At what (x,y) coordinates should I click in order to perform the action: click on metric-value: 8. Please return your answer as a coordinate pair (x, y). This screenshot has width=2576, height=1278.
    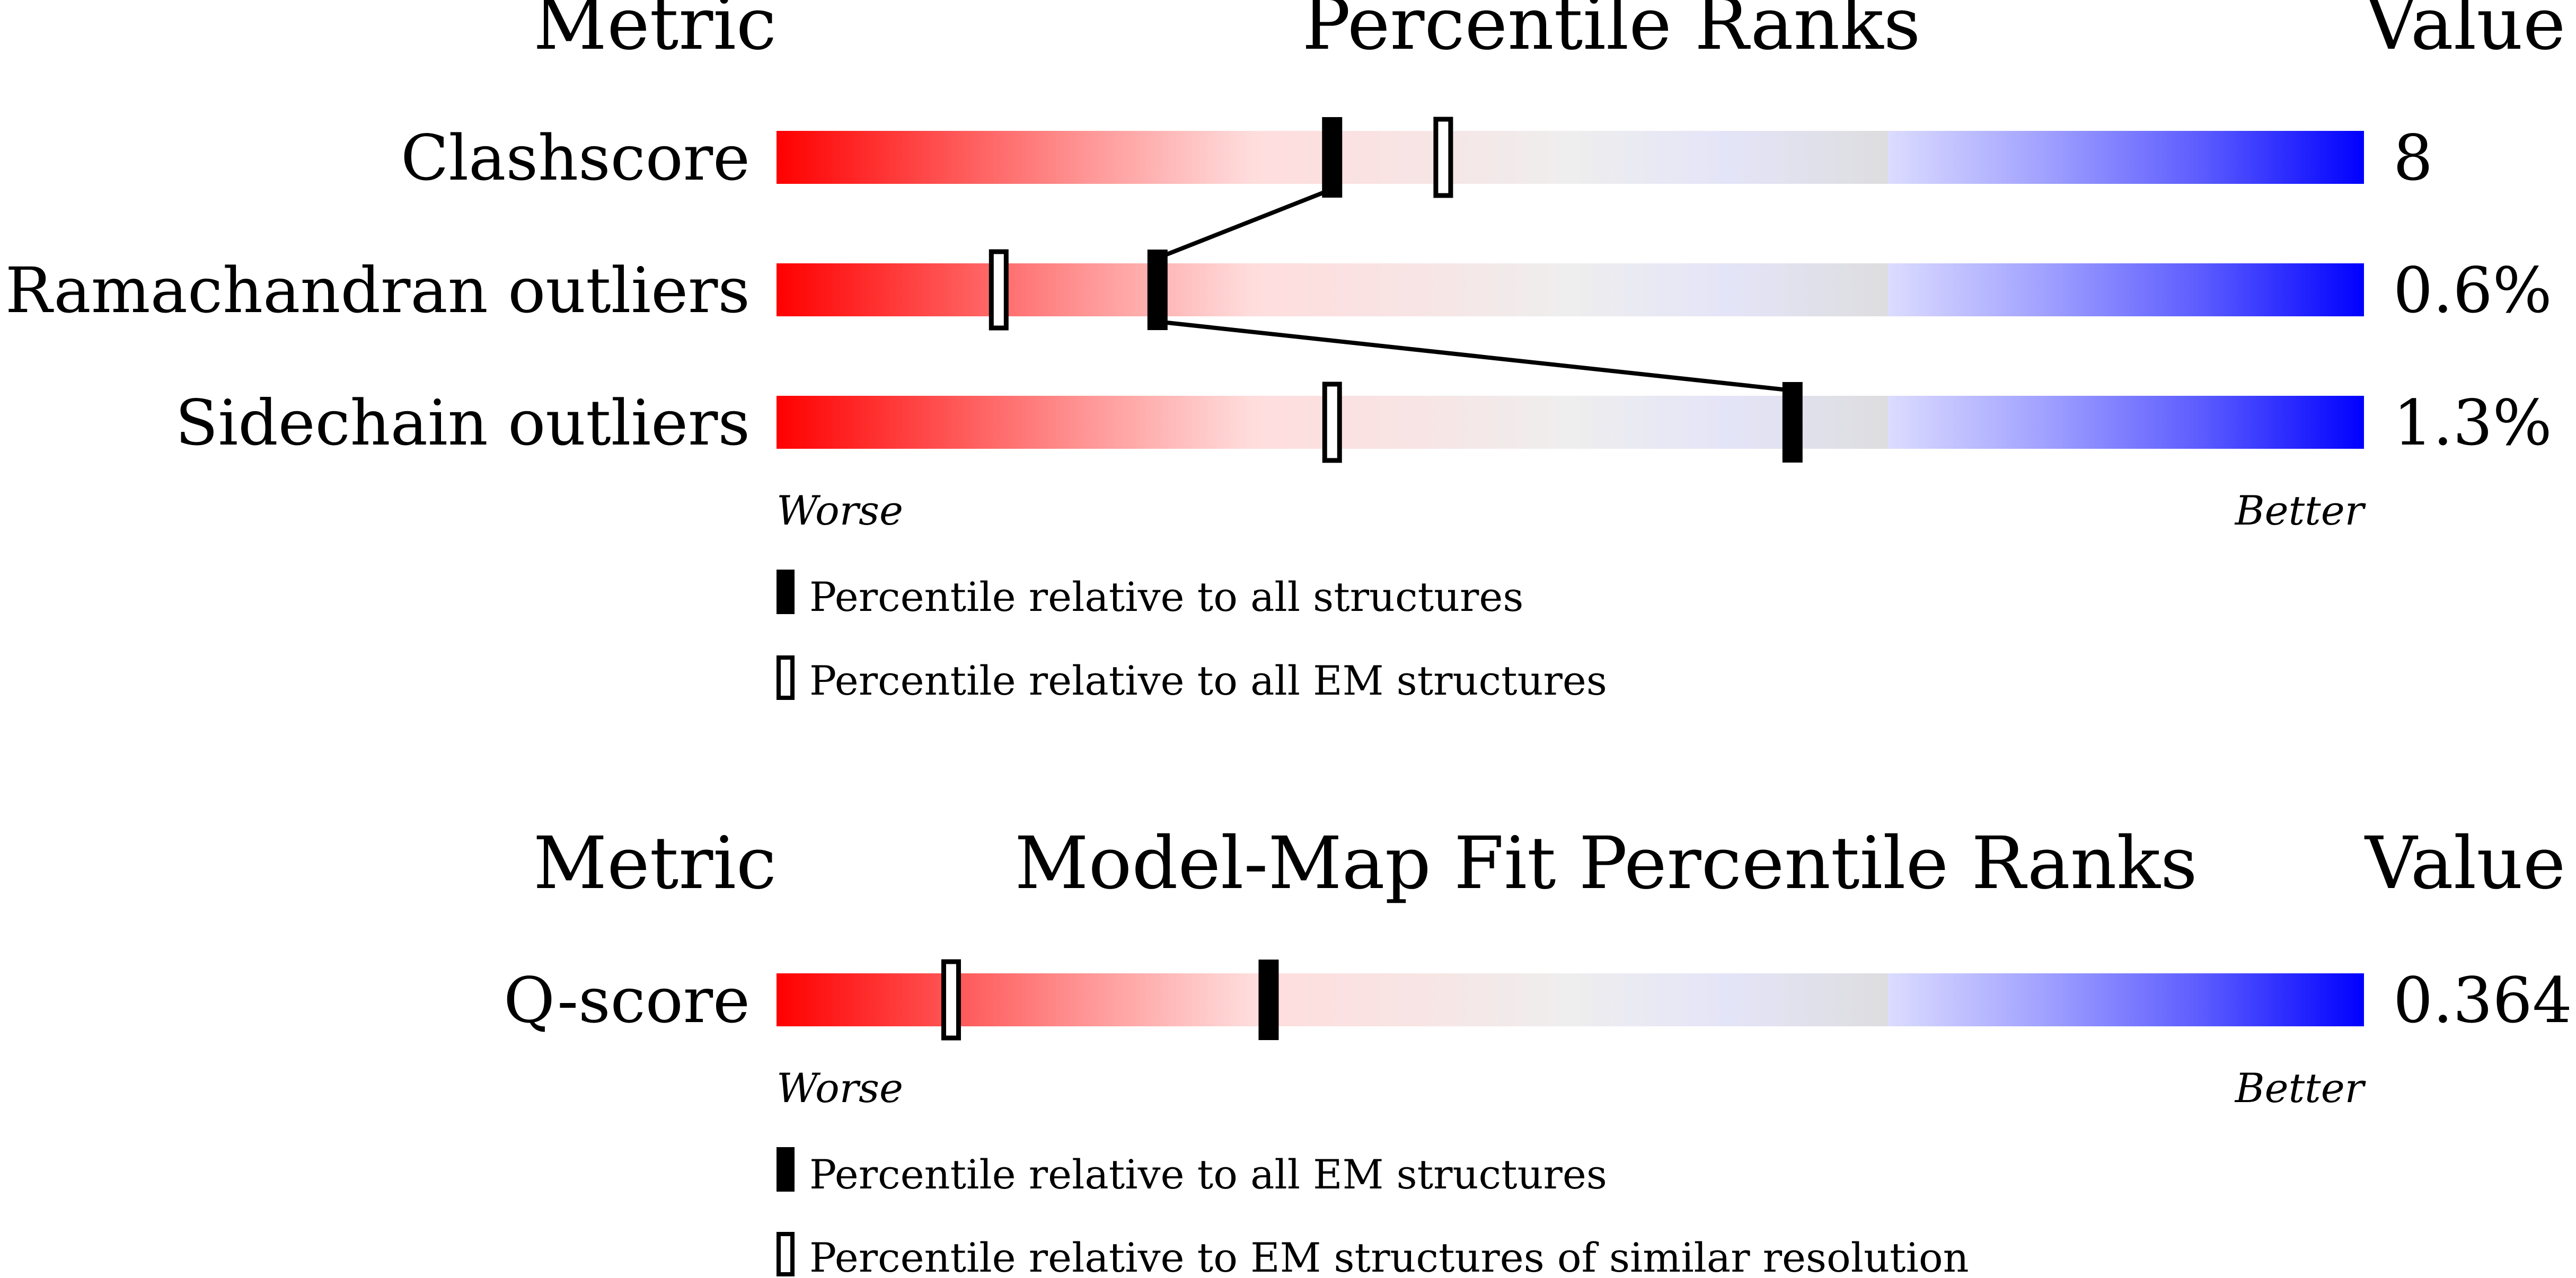
    Looking at the image, I should click on (2413, 157).